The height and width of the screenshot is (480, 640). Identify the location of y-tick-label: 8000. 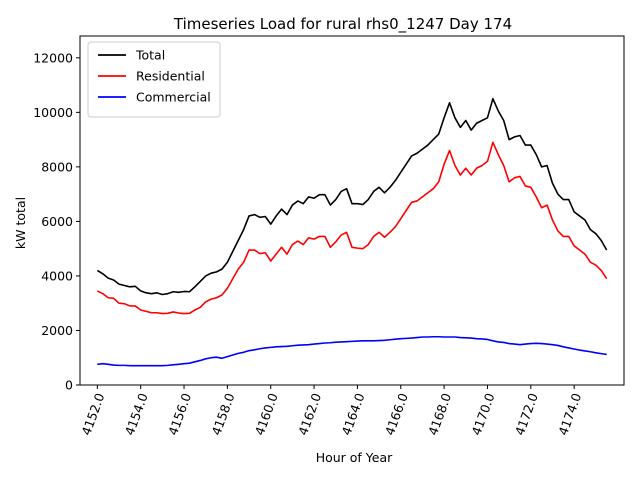
(57, 166).